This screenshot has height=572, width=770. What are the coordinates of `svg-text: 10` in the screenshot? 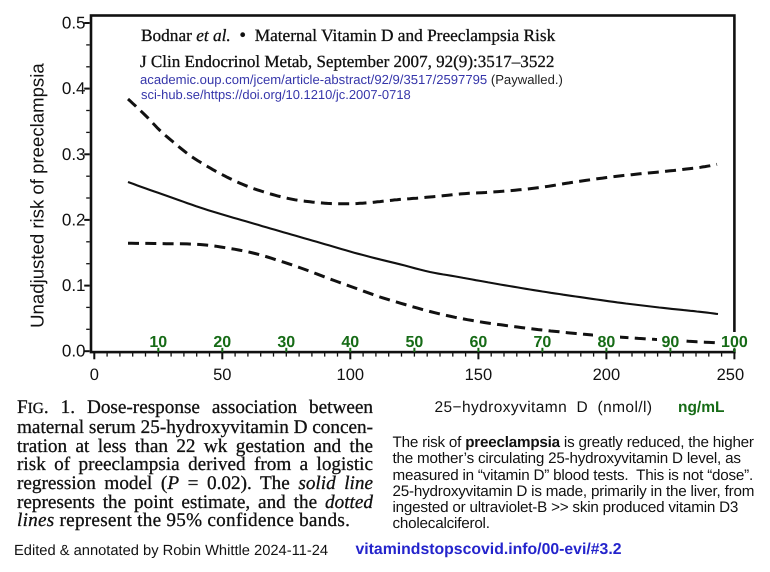 It's located at (158, 342).